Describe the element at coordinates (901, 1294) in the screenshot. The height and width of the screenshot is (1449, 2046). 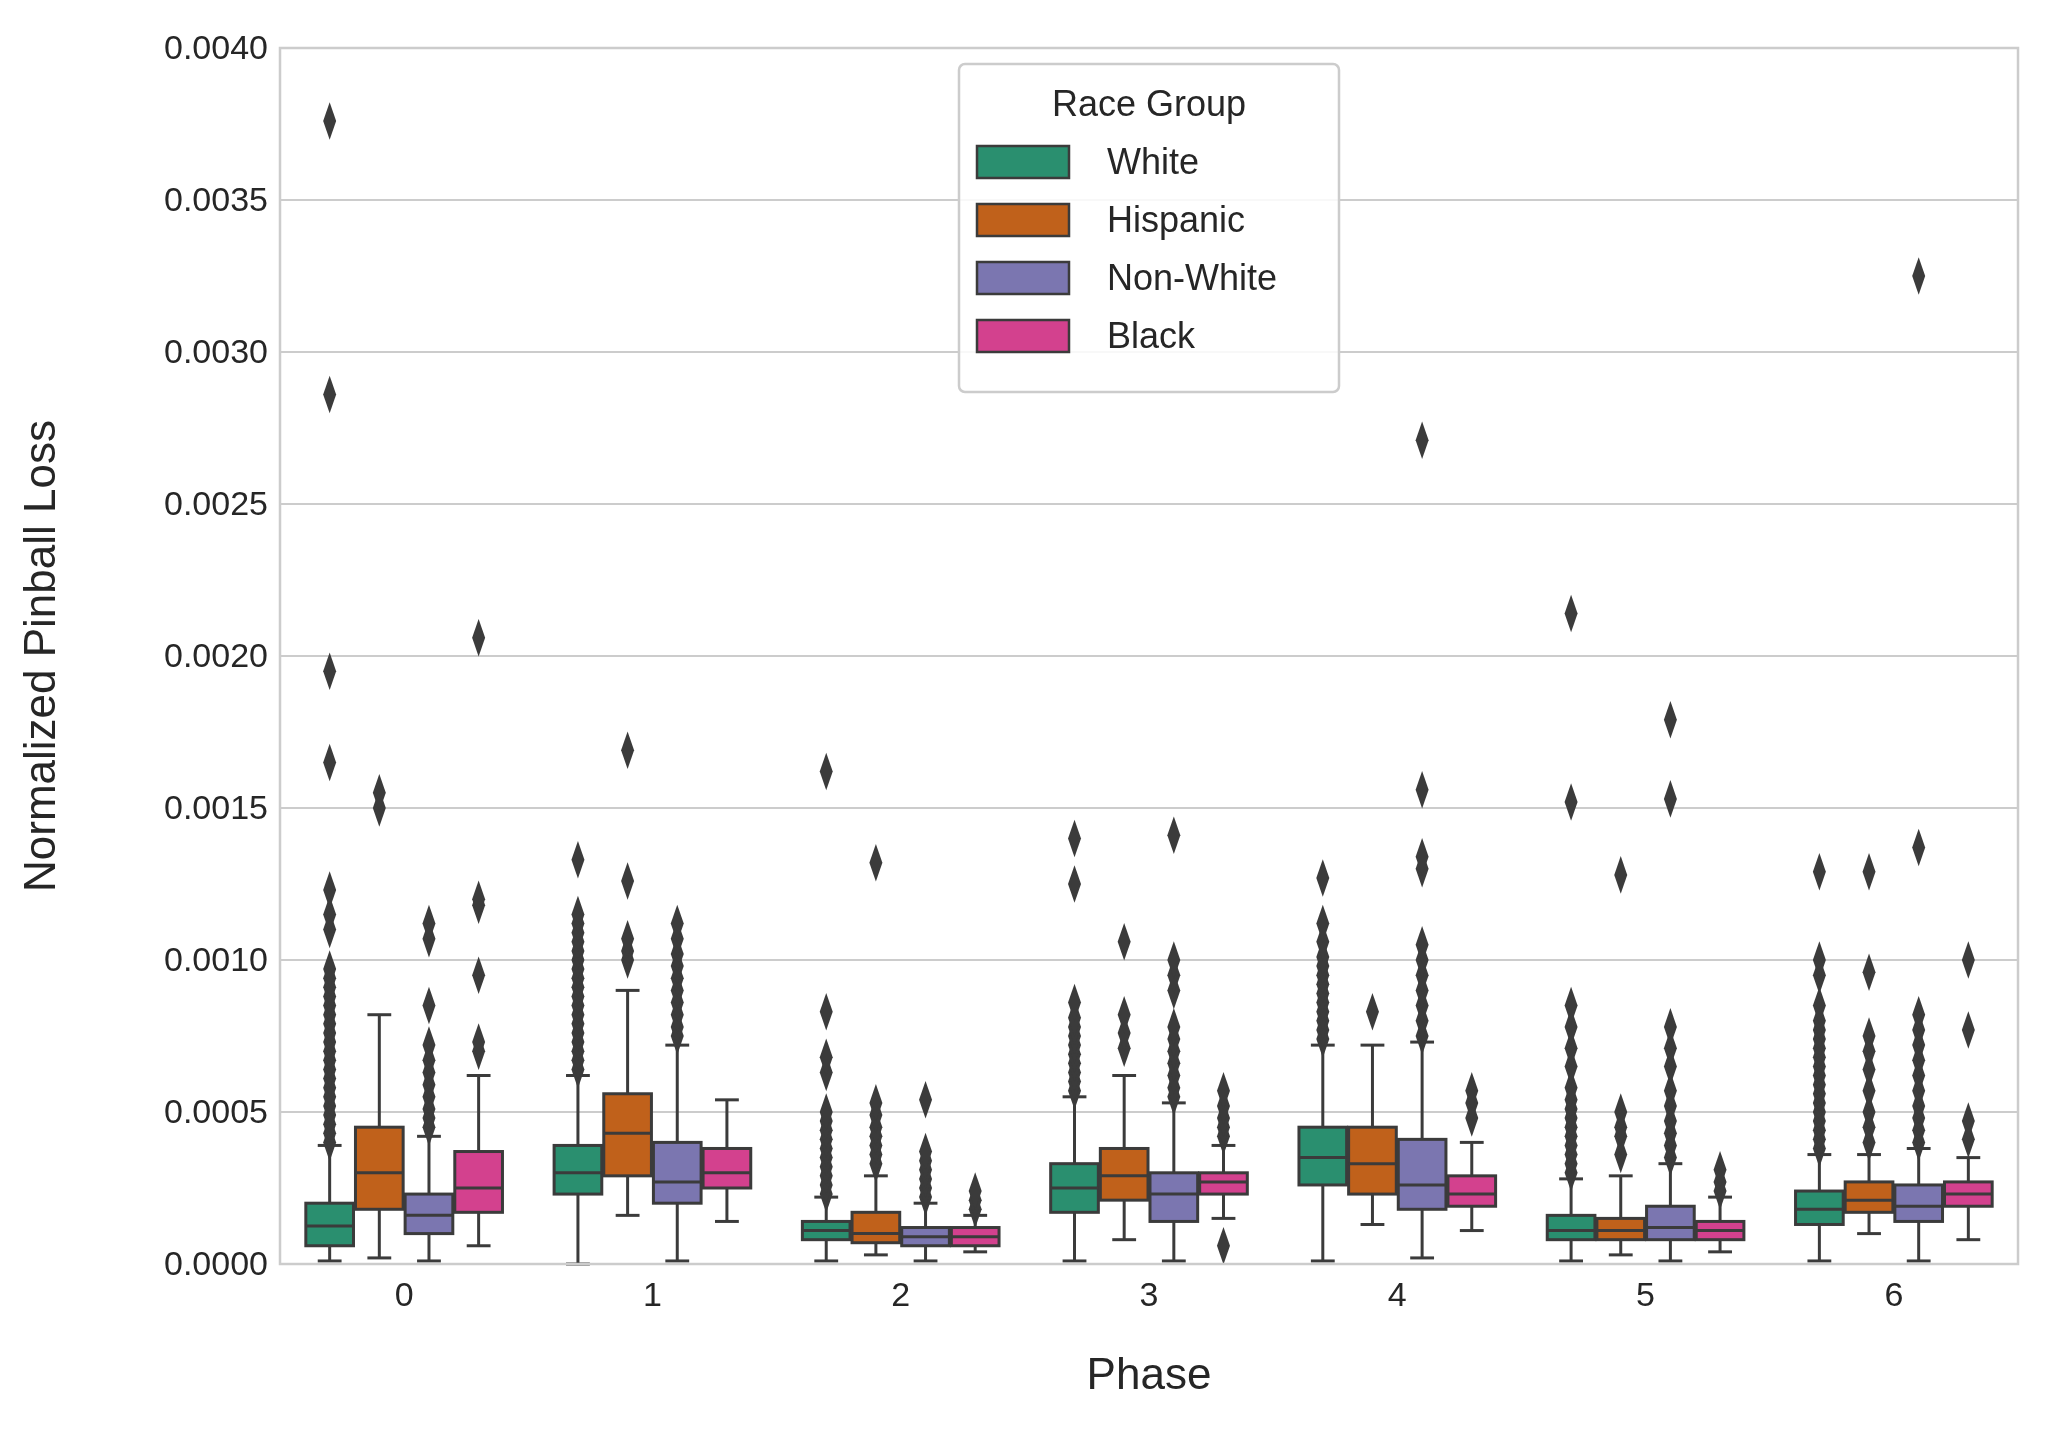
I see `x-tick-label: 2` at that location.